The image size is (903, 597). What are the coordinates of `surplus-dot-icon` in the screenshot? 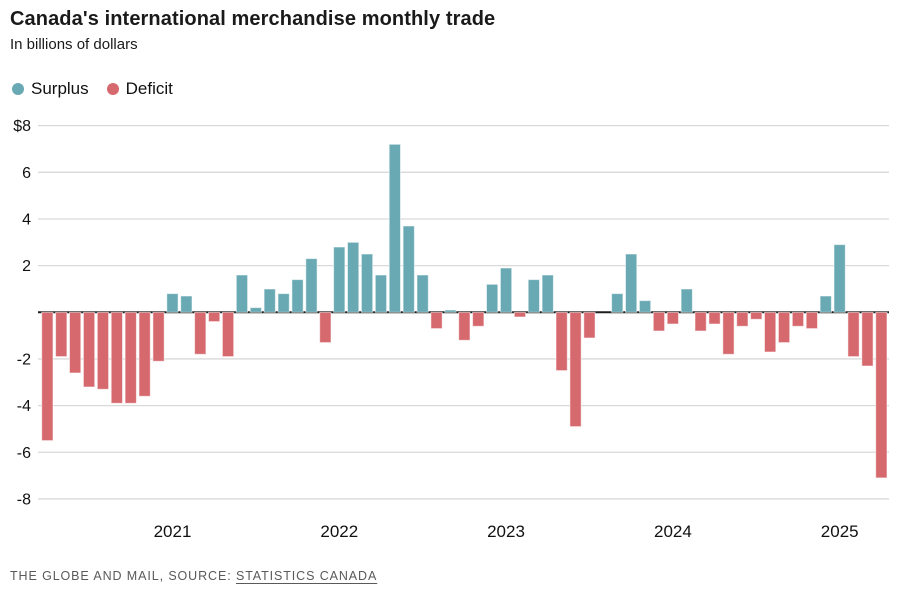 It's located at (18, 89).